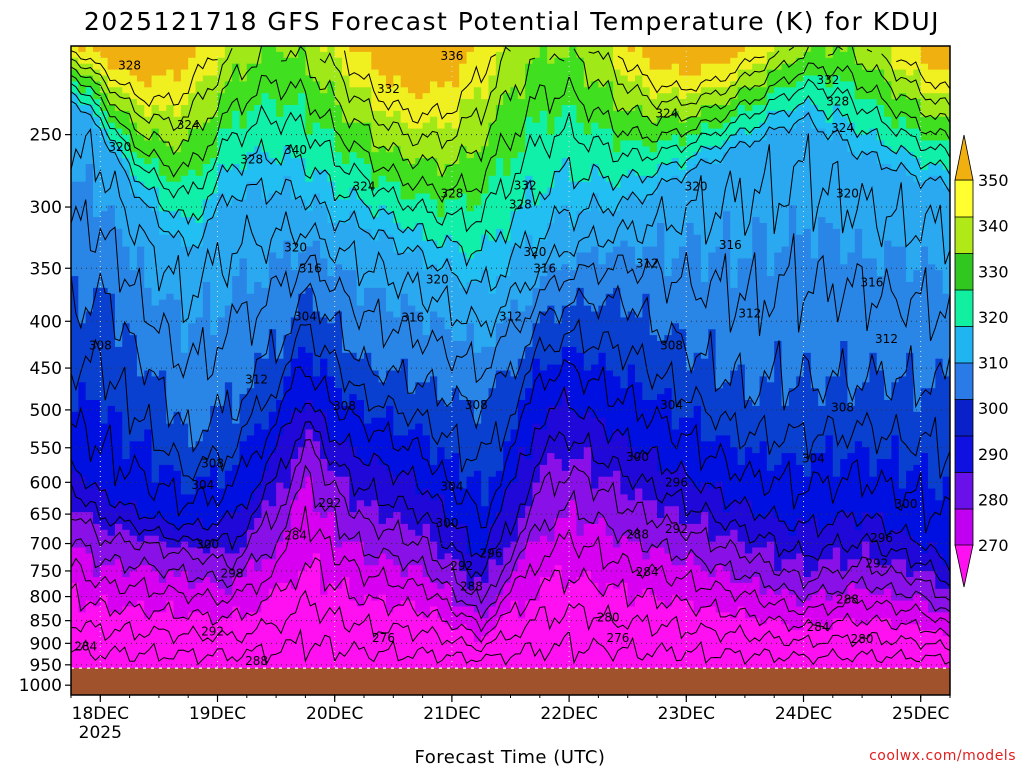 Image resolution: width=1024 pixels, height=768 pixels. I want to click on colorbar-segment, so click(964, 271).